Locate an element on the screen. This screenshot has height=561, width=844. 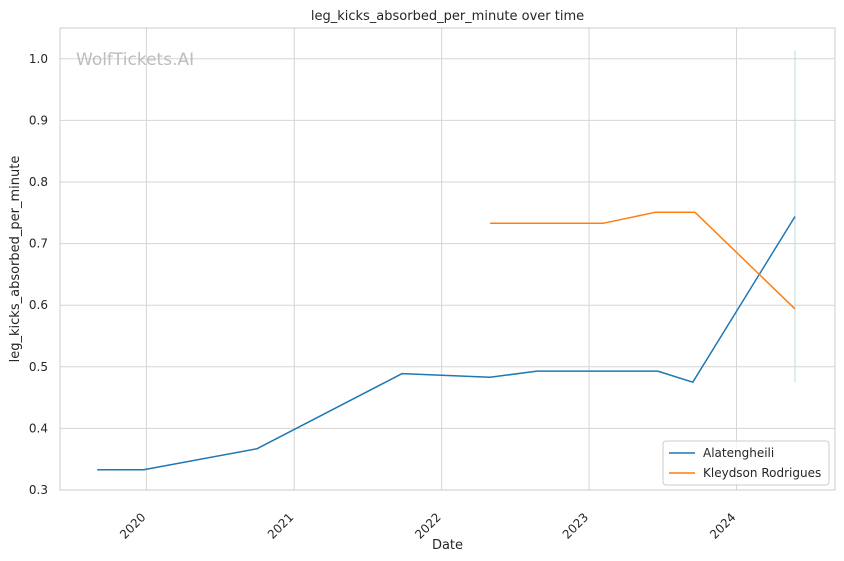
y-tick-label: 0.6 is located at coordinates (38, 305).